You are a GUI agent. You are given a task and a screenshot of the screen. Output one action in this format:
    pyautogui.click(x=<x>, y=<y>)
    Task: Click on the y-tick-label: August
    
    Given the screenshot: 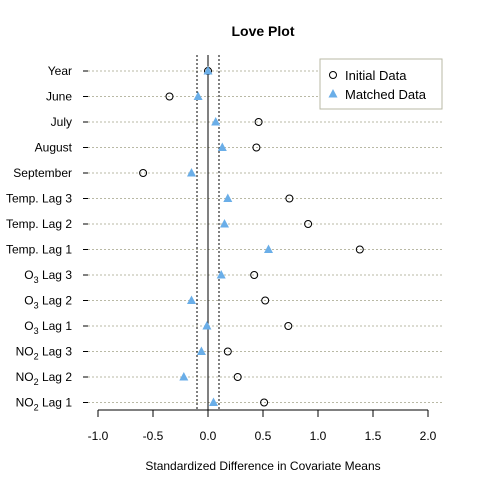 What is the action you would take?
    pyautogui.click(x=54, y=148)
    